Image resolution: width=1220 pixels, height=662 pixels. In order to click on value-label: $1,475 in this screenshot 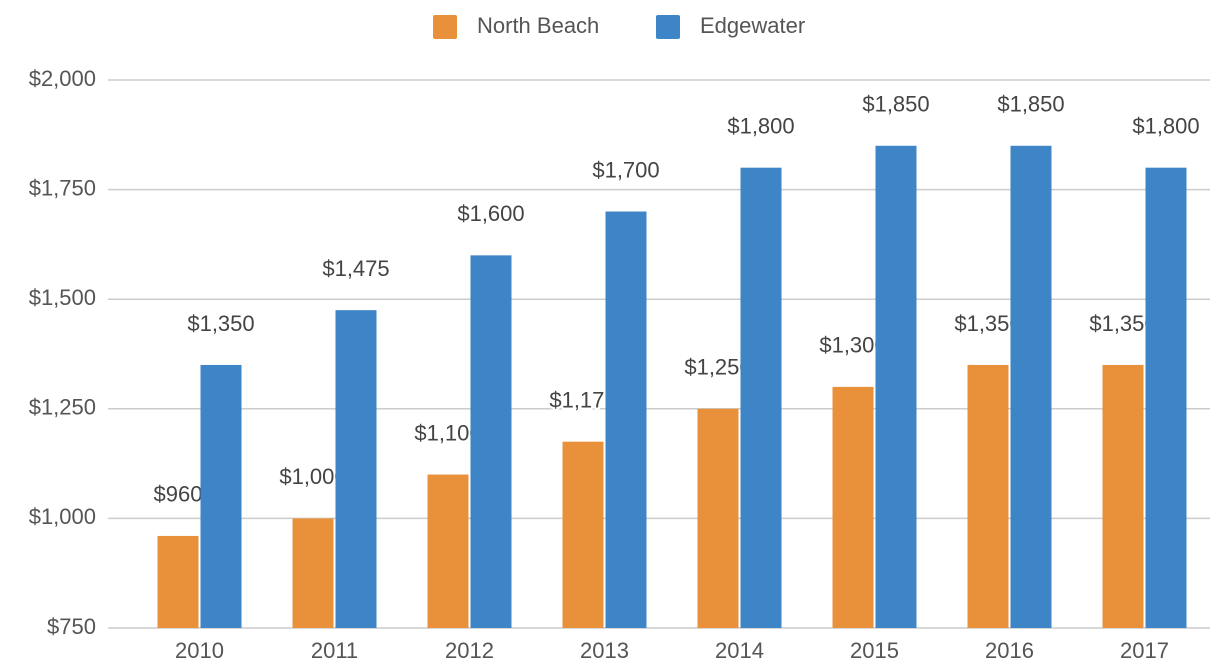, I will do `click(355, 268)`.